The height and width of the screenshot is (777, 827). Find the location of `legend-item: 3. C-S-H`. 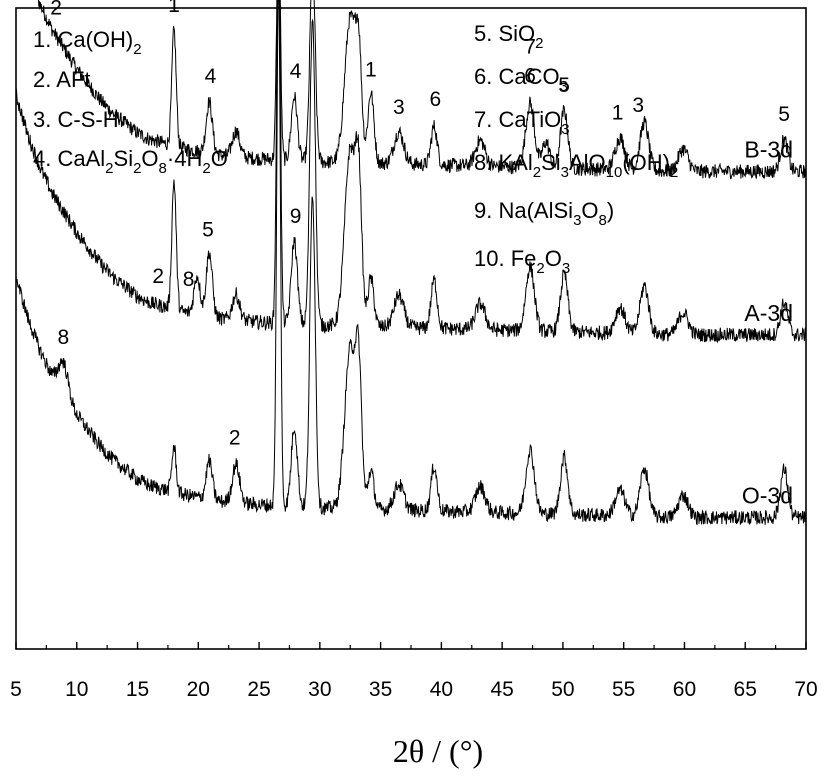

legend-item: 3. C-S-H is located at coordinates (76, 119).